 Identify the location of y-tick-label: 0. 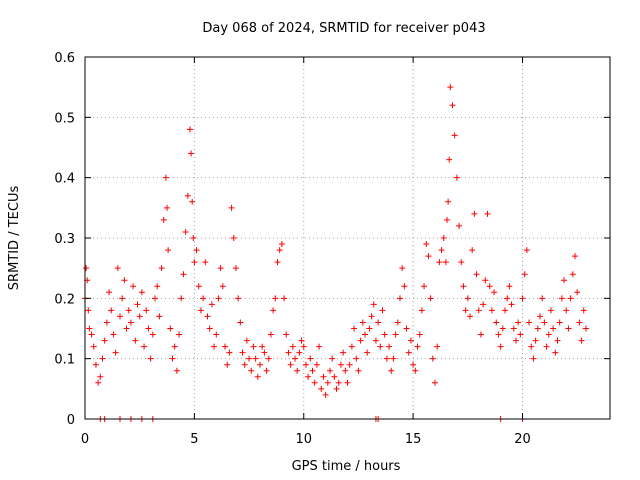
(71, 420).